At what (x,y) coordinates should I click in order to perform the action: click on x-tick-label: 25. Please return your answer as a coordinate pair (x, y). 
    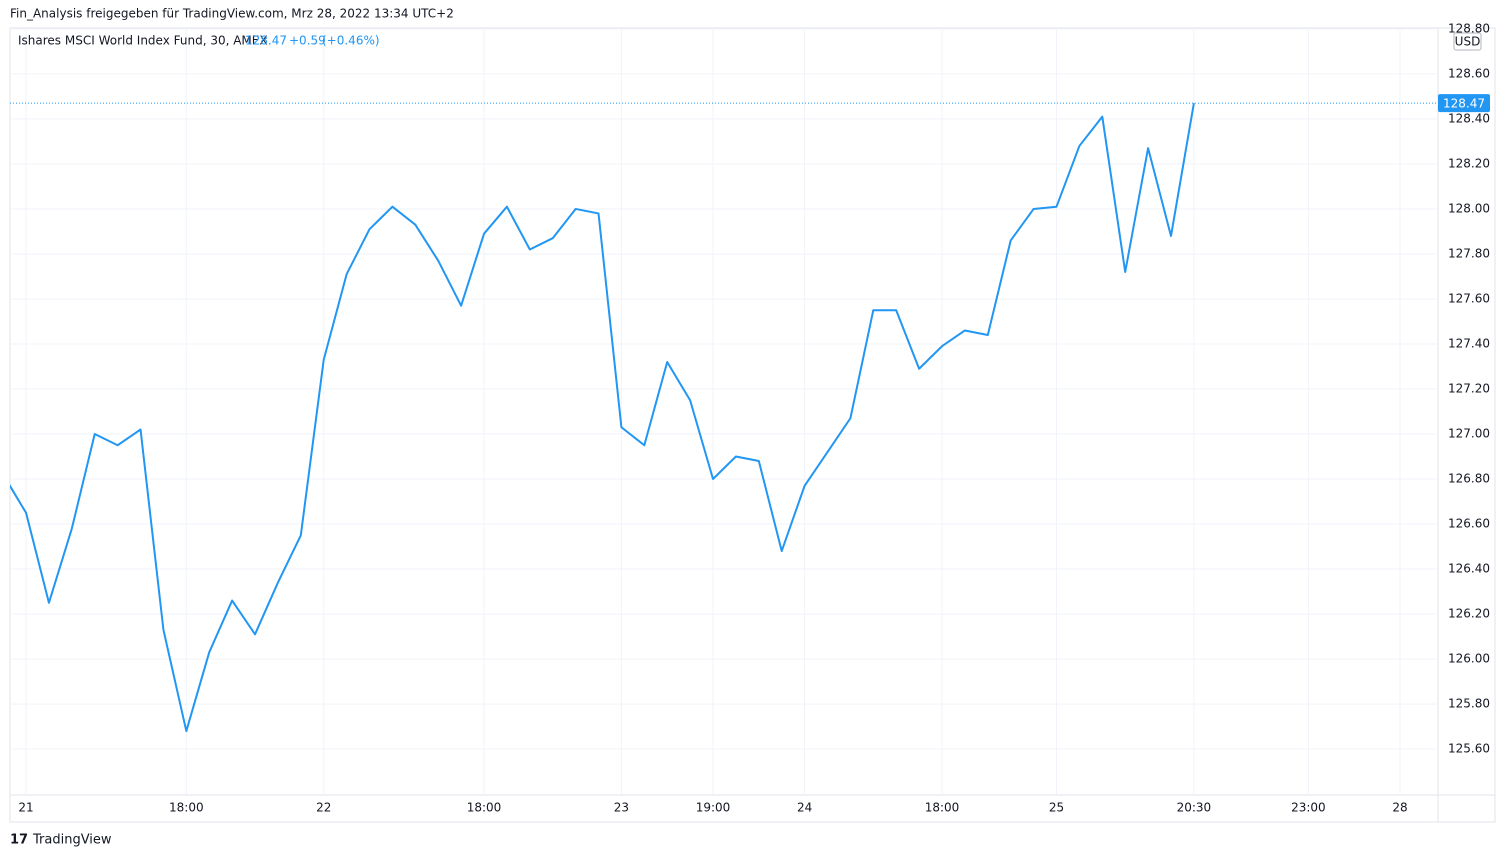
    Looking at the image, I should click on (1056, 808).